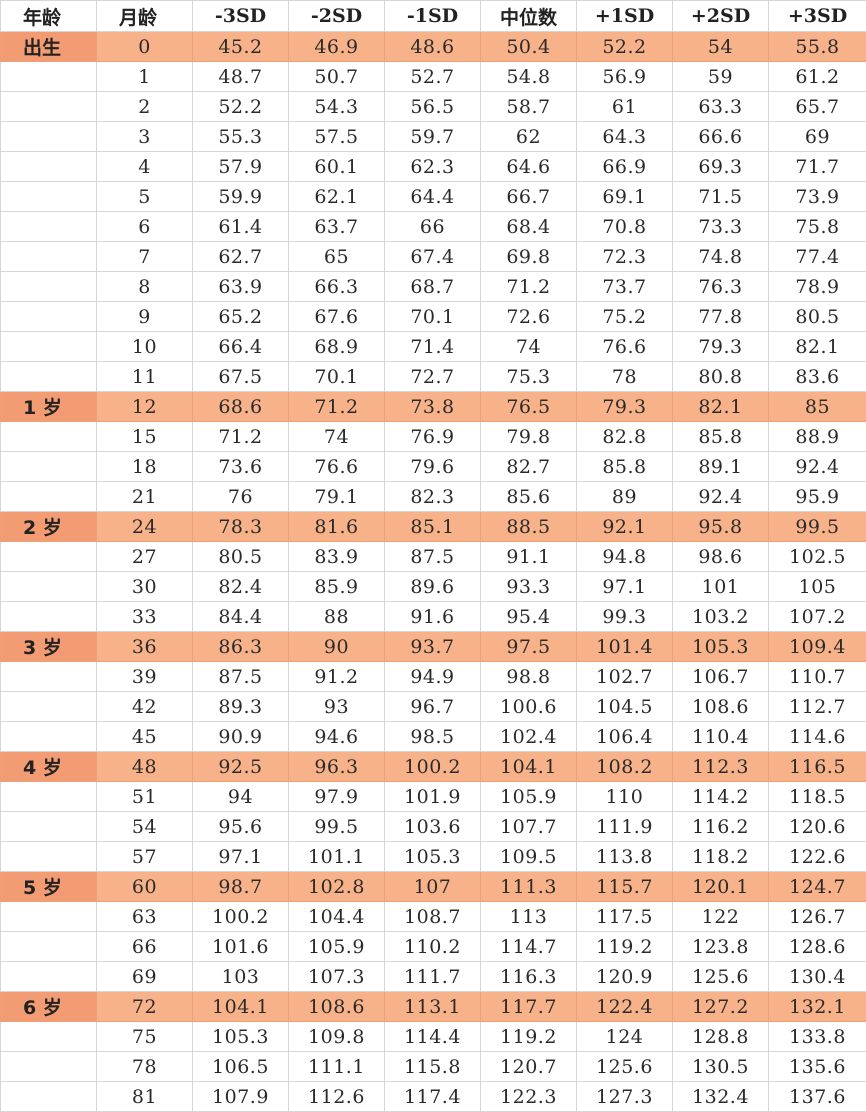 The image size is (866, 1112). What do you see at coordinates (240, 376) in the screenshot?
I see `value-cell: 67.5` at bounding box center [240, 376].